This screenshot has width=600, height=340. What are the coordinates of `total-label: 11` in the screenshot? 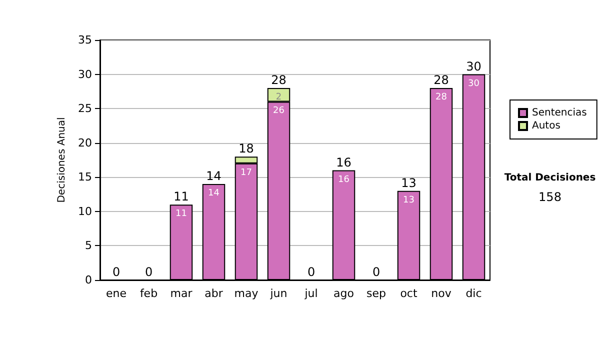 It's located at (181, 197).